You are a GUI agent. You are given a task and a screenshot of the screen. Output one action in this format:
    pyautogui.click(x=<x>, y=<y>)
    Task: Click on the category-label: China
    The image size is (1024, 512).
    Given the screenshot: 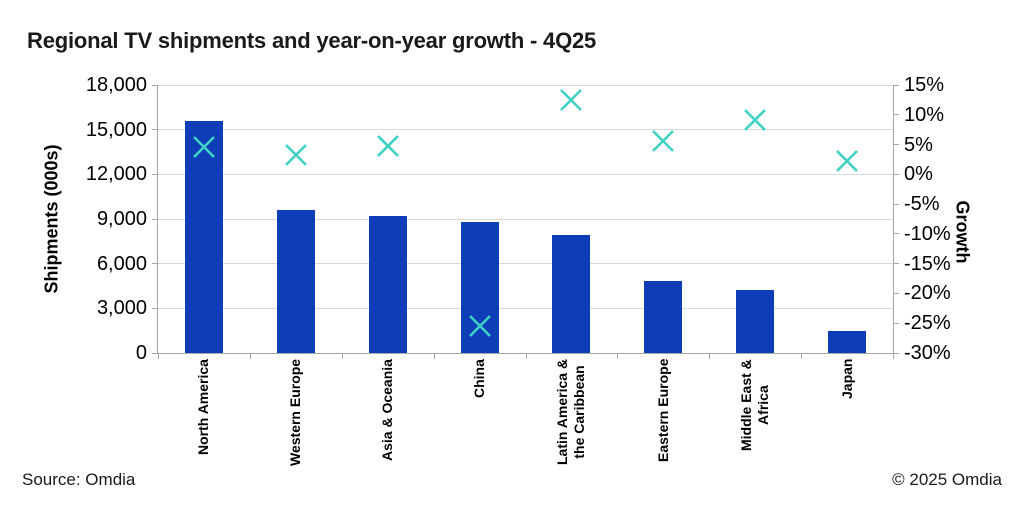 What is the action you would take?
    pyautogui.click(x=479, y=378)
    